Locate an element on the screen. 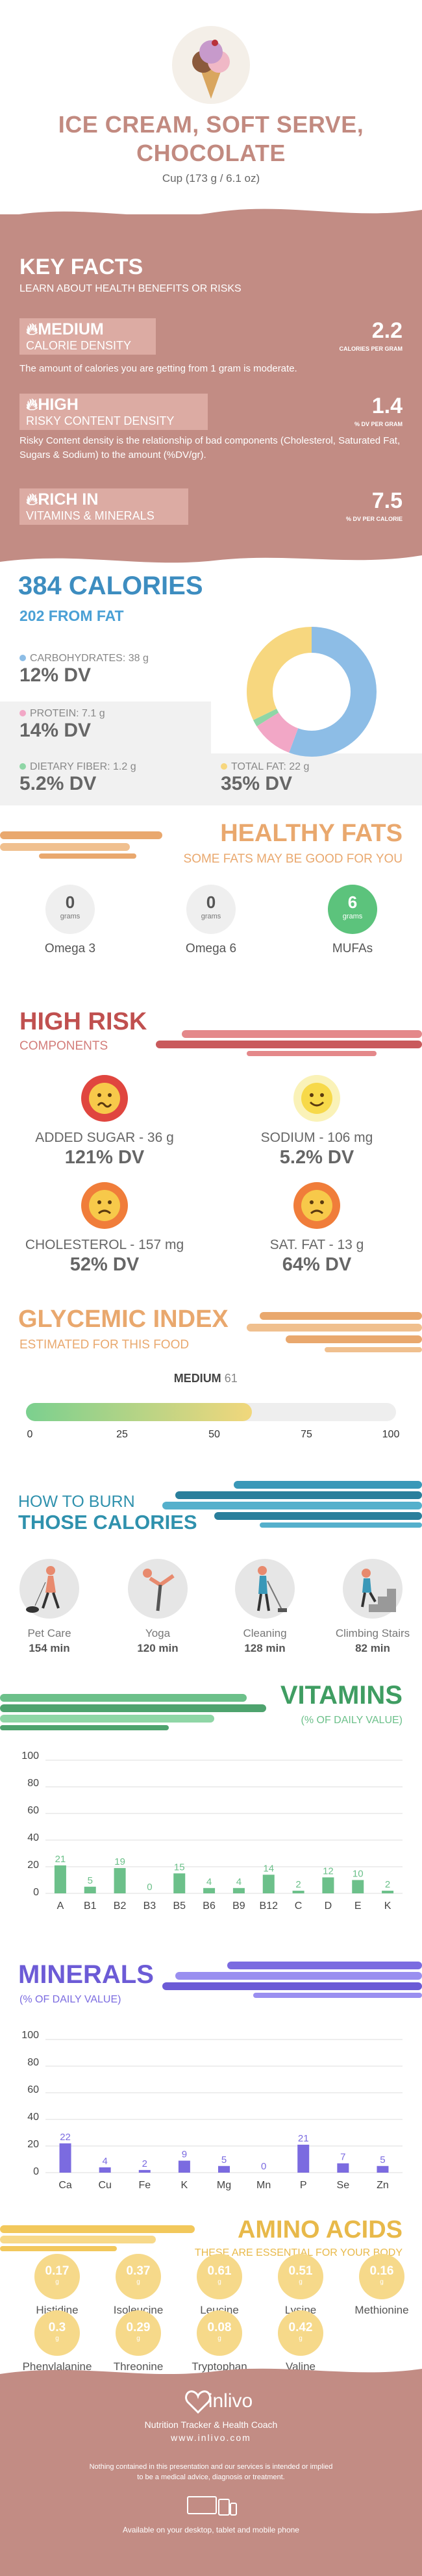 This screenshot has width=422, height=2576. sodium-dv: 5.2% DV is located at coordinates (316, 1158).